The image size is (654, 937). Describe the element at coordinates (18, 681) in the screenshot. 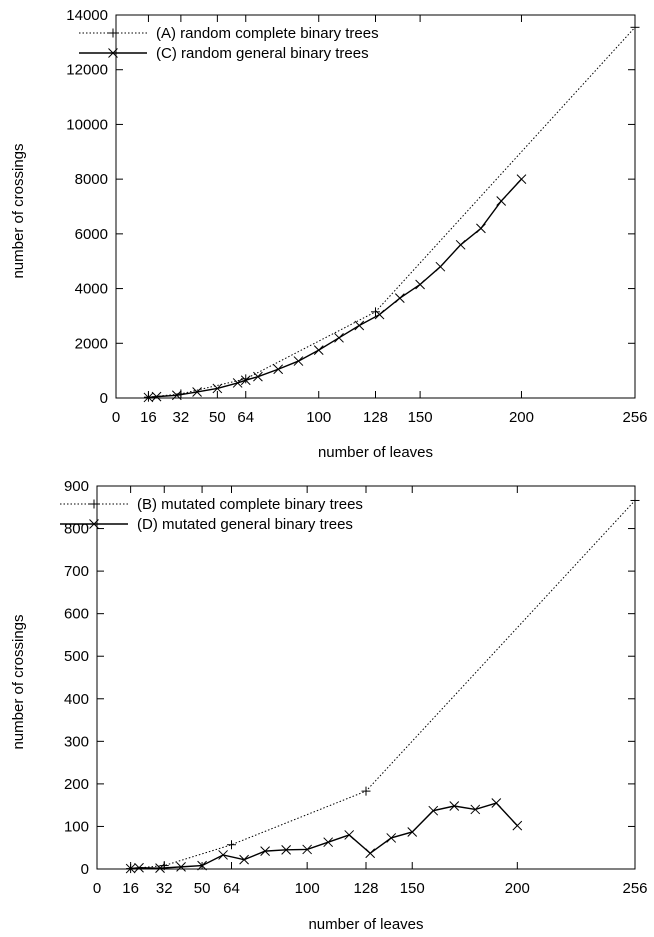

I see `y-axis-label: number of crossings` at that location.